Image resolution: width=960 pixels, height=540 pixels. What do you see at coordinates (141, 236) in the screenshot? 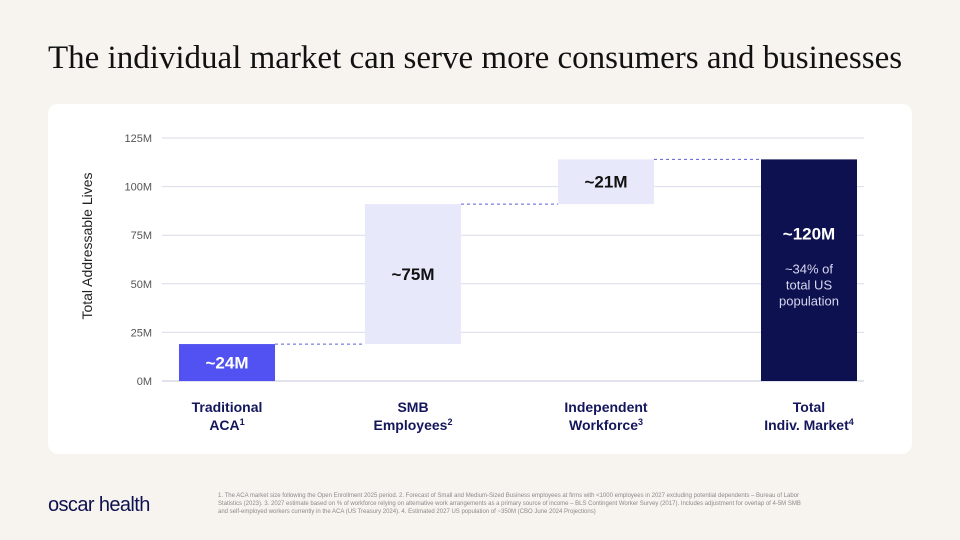
I see `y-tick-label: 75M` at bounding box center [141, 236].